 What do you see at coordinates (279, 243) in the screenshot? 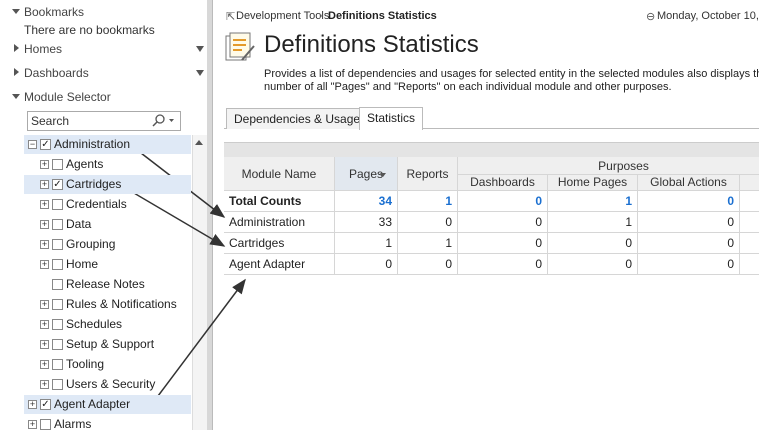
I see `row-label: Cartridges` at bounding box center [279, 243].